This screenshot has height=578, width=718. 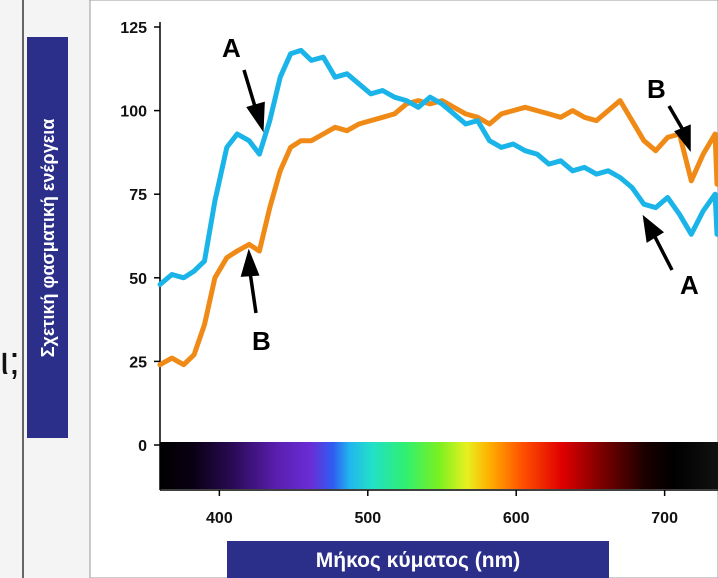 What do you see at coordinates (23, 289) in the screenshot?
I see `slide-border-line` at bounding box center [23, 289].